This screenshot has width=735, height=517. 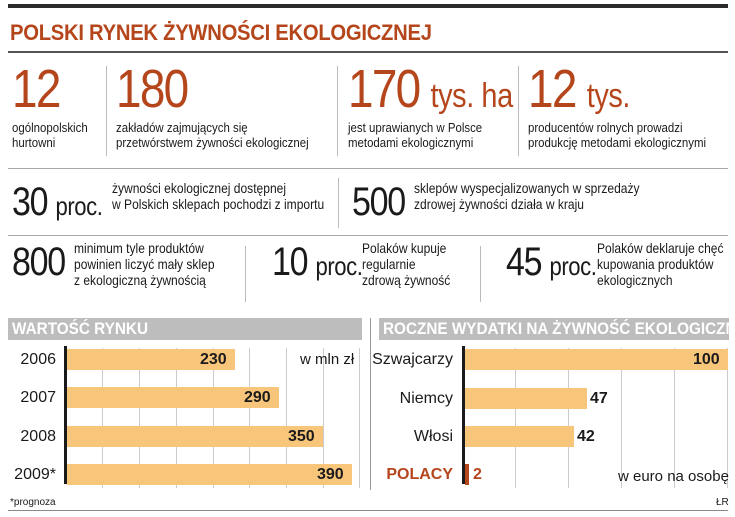 I want to click on bar-2006, so click(x=151, y=359).